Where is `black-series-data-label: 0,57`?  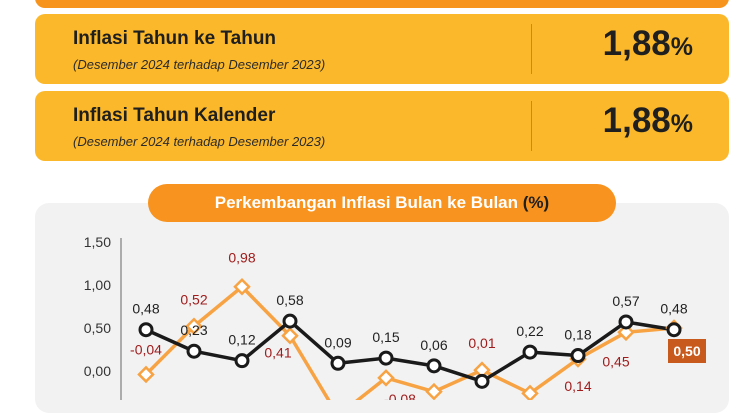 black-series-data-label: 0,57 is located at coordinates (625, 301).